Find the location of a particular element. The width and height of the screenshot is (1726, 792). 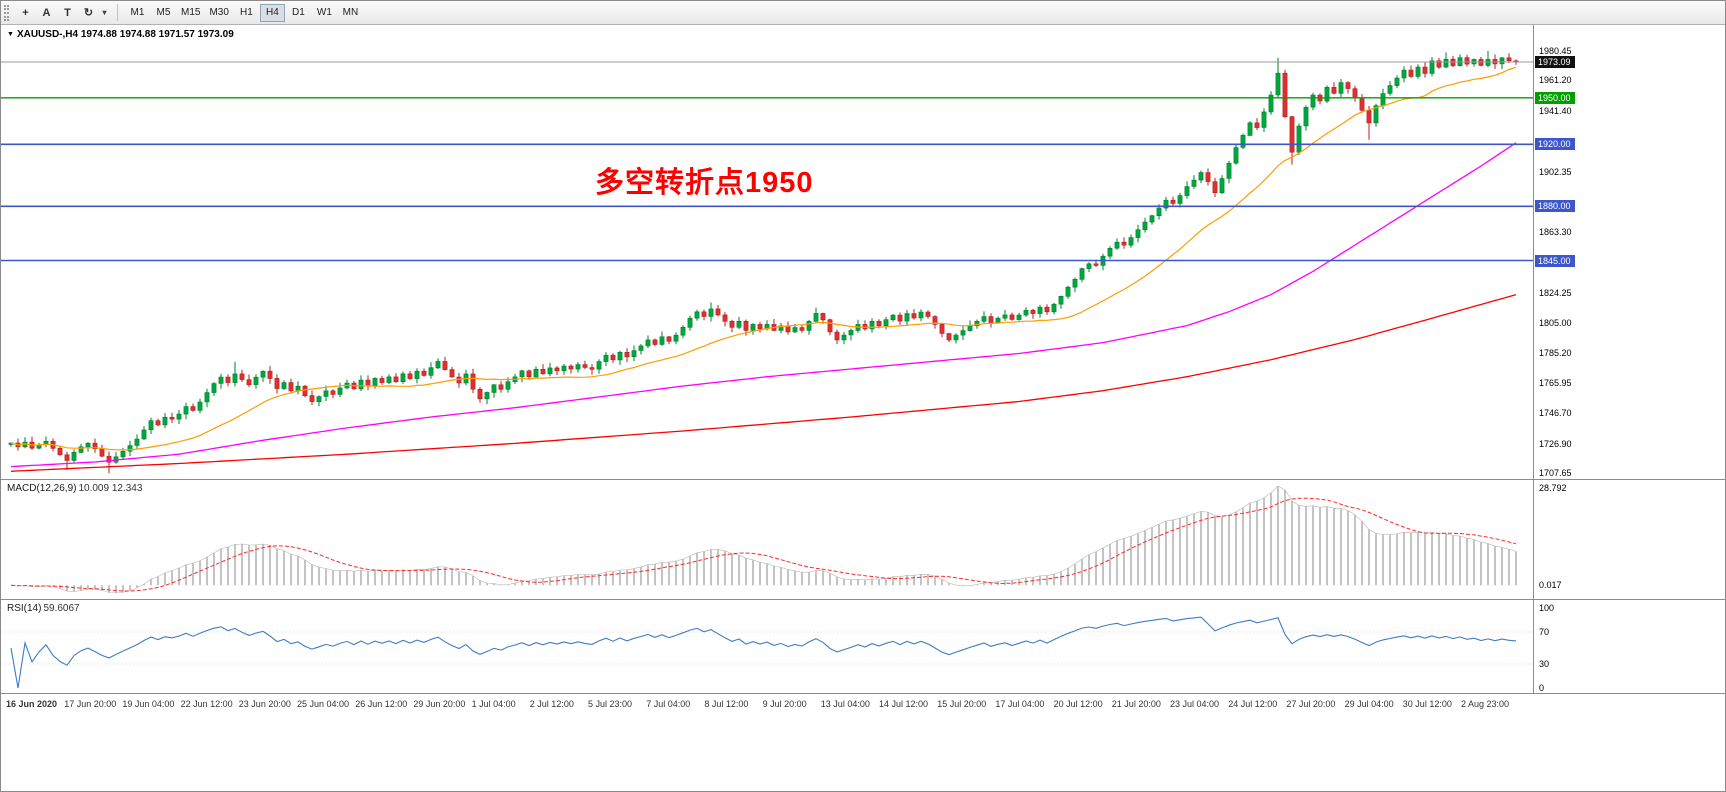

toolbar-grip is located at coordinates (6, 12).